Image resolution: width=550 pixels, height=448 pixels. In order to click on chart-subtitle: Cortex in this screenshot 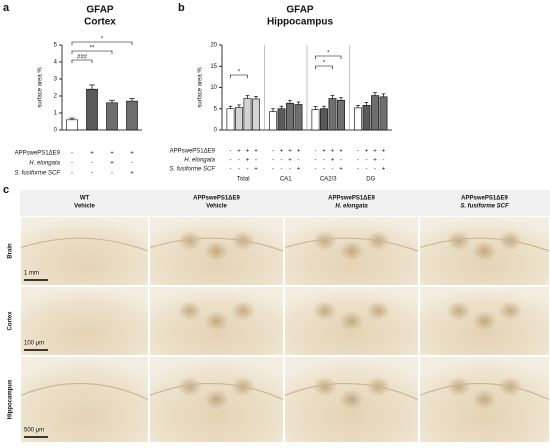, I will do `click(100, 22)`.